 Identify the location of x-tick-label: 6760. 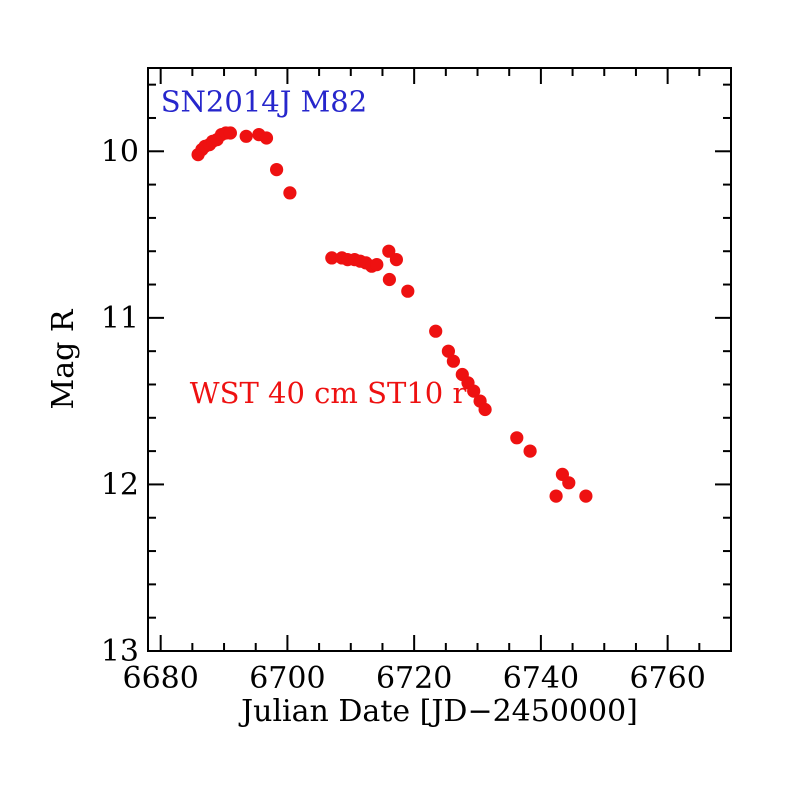
(667, 678).